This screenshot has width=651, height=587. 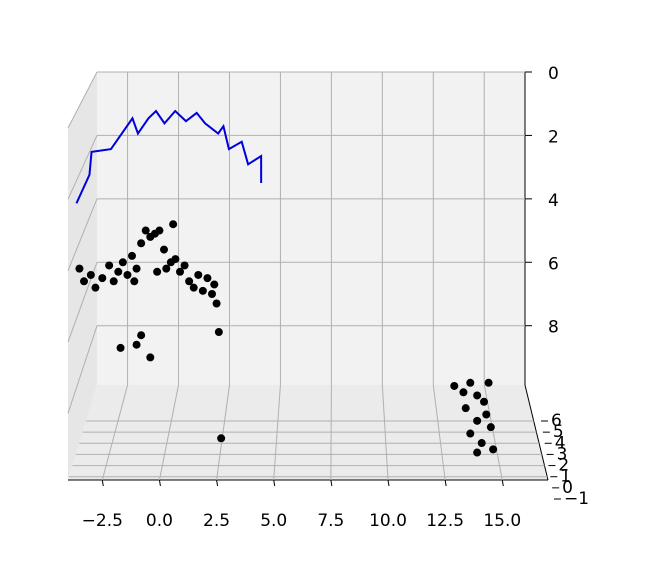 What do you see at coordinates (159, 521) in the screenshot?
I see `x-tick-label: 0.0` at bounding box center [159, 521].